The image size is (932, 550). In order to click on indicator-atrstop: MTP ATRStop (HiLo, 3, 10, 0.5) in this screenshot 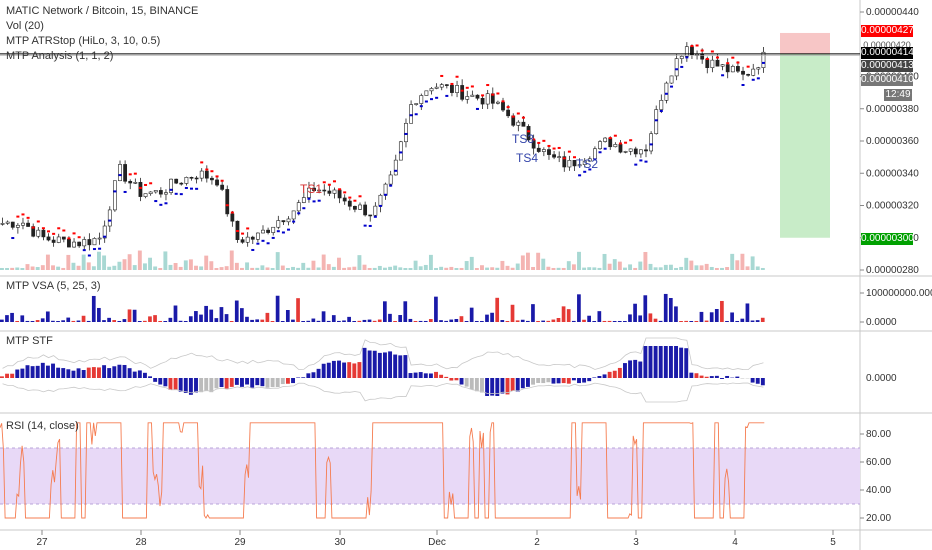, I will do `click(83, 41)`.